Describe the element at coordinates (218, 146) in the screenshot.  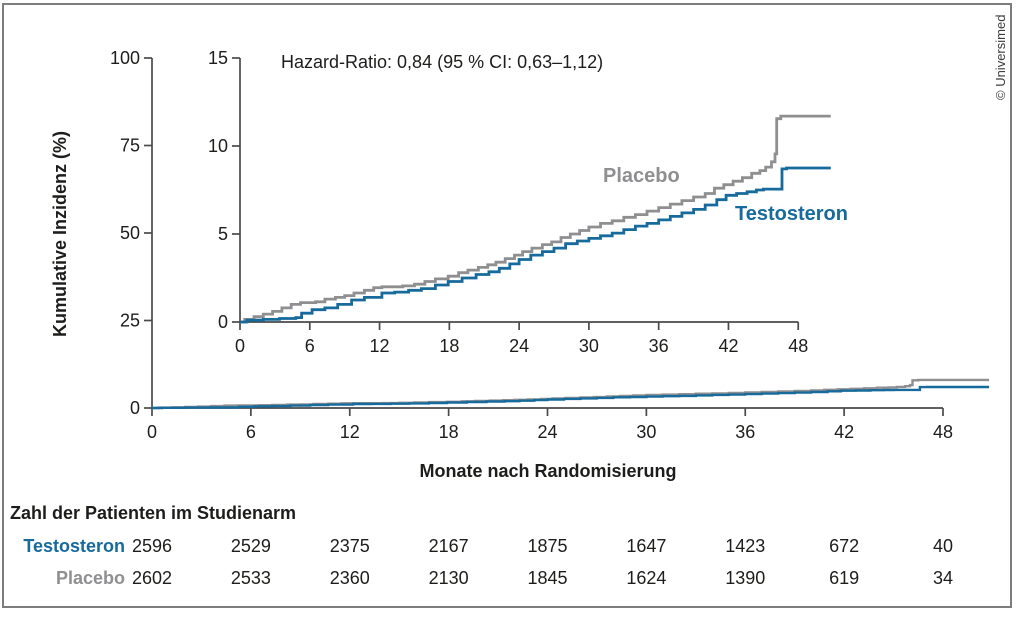
I see `inset-y-tick-label: 10` at that location.